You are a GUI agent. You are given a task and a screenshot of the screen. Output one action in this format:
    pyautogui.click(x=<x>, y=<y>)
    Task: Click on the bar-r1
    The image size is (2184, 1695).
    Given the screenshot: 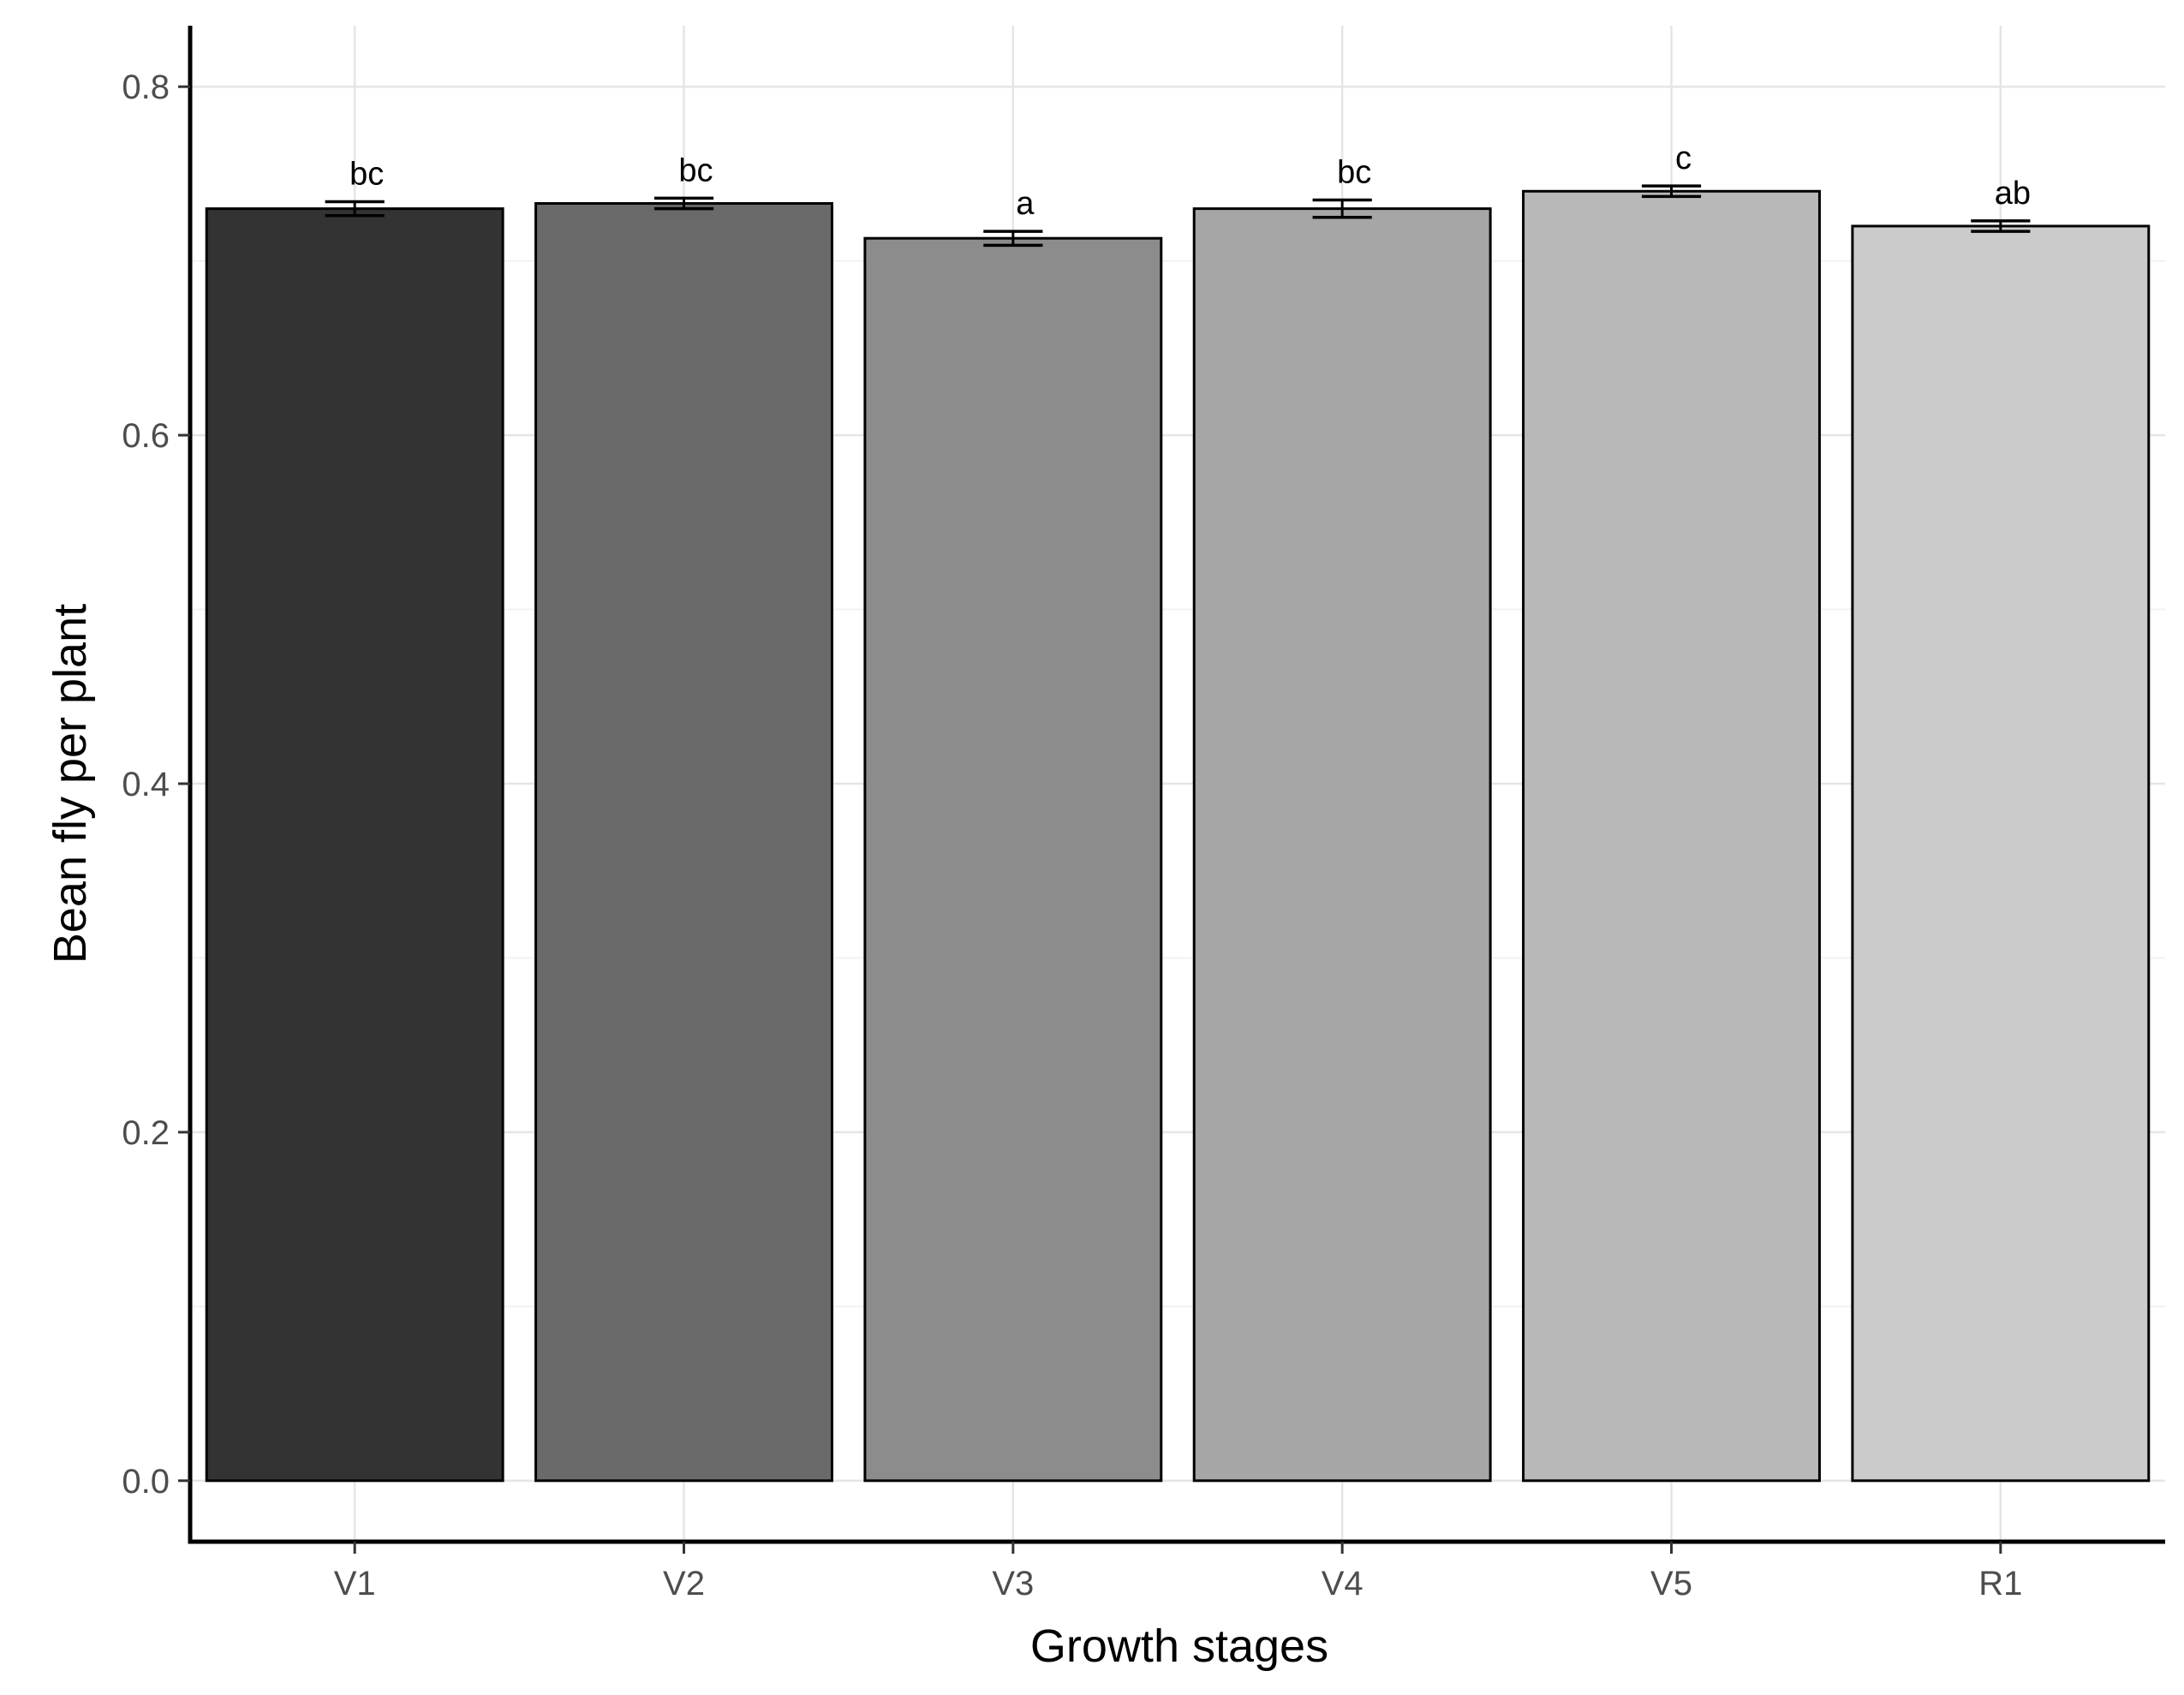 What is the action you would take?
    pyautogui.click(x=2001, y=853)
    